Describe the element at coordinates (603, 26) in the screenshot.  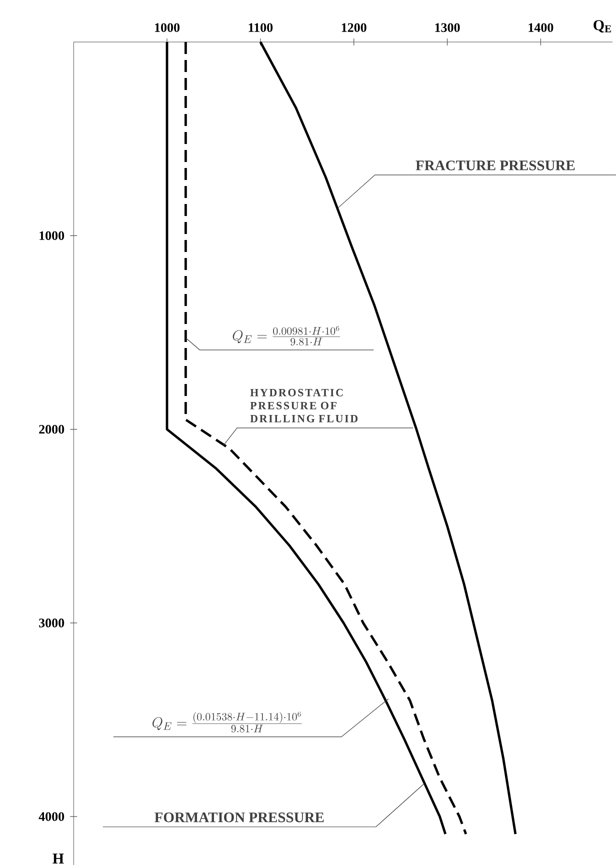
I see `x-axis-title: Q$_{E}$` at that location.